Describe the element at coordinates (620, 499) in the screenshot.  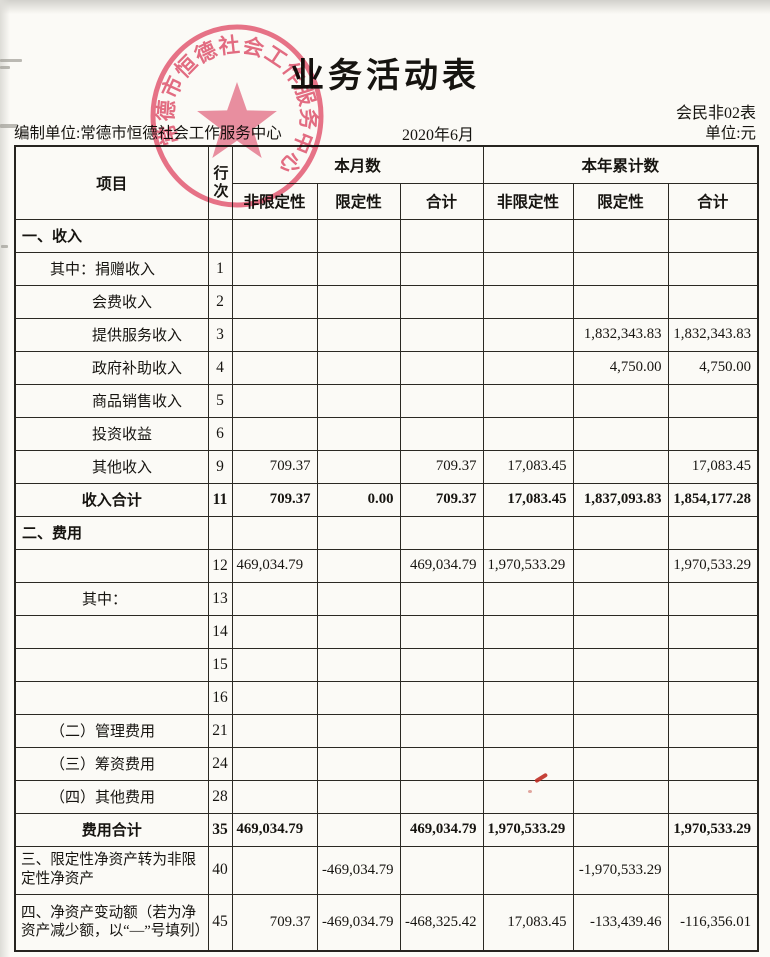
I see `amount-cell: 1,837,093.83` at that location.